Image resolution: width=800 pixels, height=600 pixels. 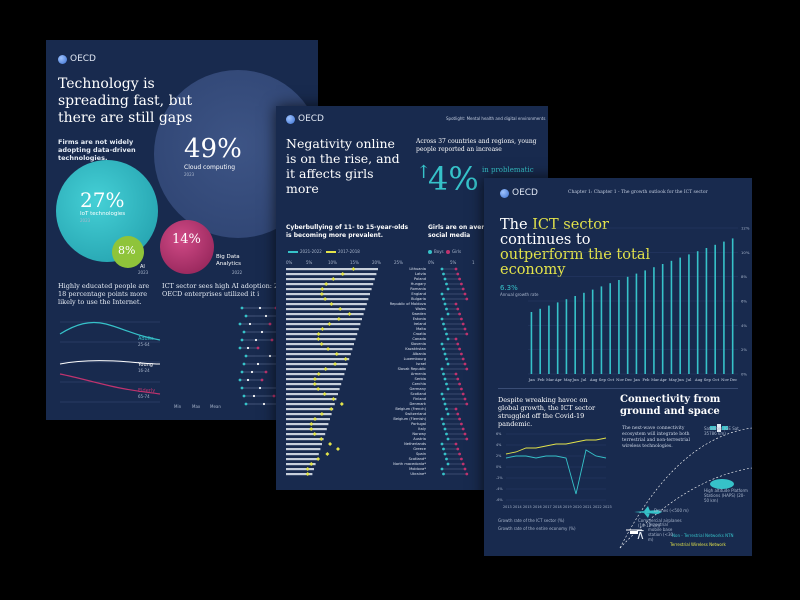 I want to click on legend-max: Max, so click(x=196, y=406).